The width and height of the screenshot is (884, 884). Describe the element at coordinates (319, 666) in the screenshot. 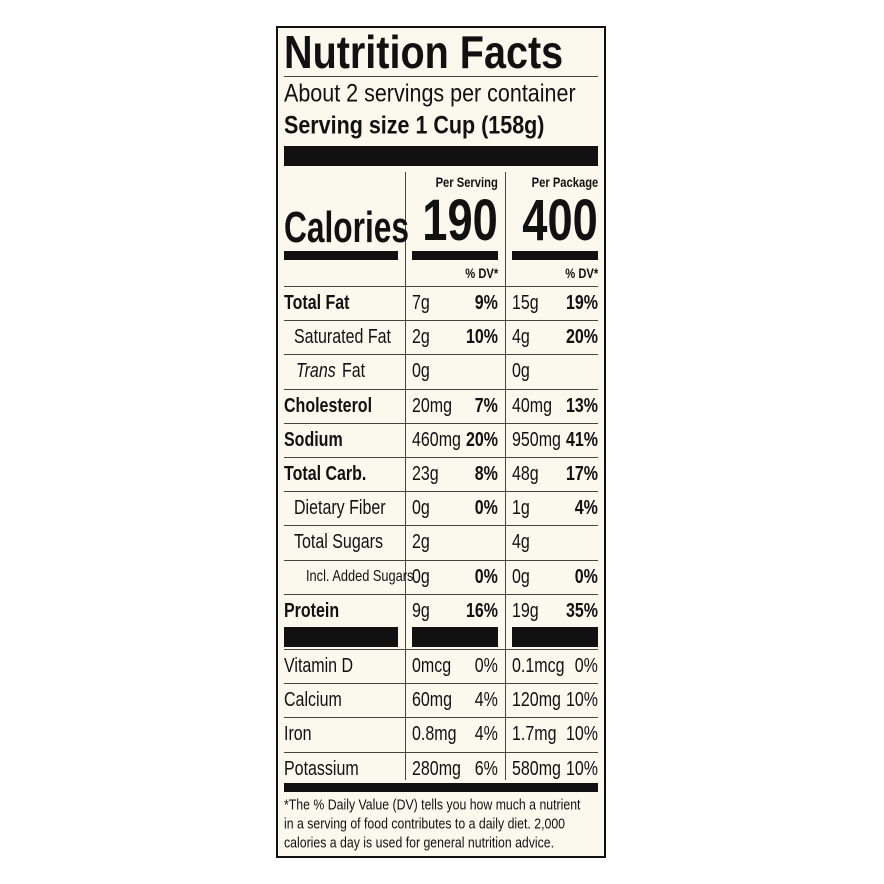

I see `nutrient-name: Vitamin D` at that location.